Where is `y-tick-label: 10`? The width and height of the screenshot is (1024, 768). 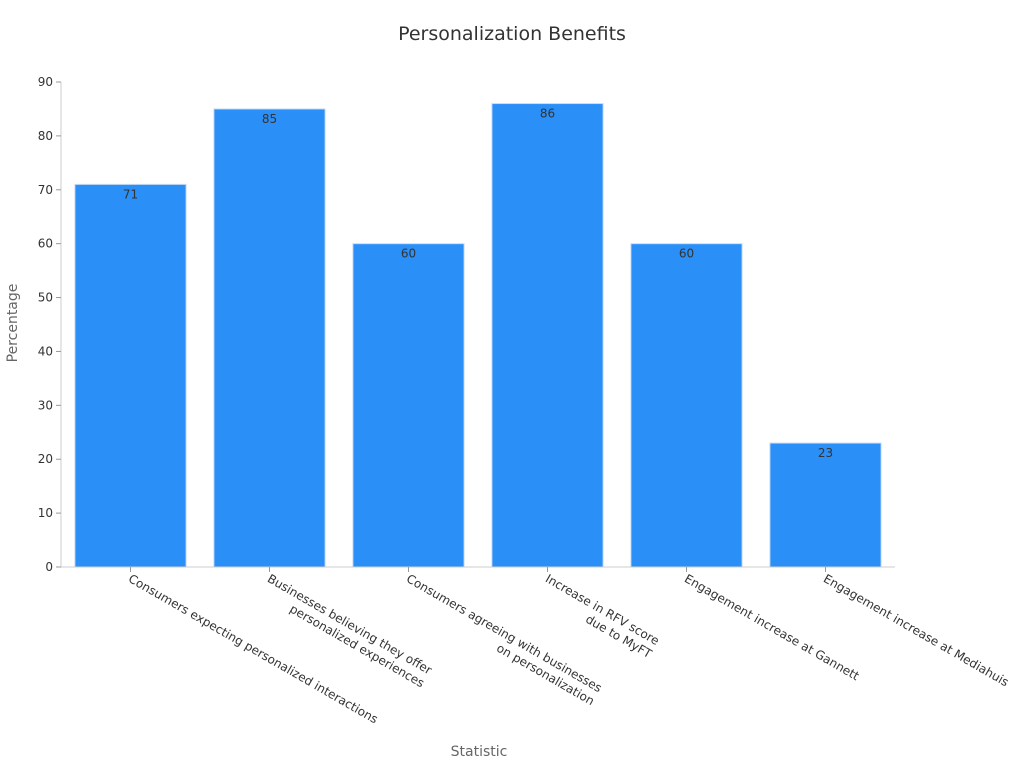 y-tick-label: 10 is located at coordinates (45, 513).